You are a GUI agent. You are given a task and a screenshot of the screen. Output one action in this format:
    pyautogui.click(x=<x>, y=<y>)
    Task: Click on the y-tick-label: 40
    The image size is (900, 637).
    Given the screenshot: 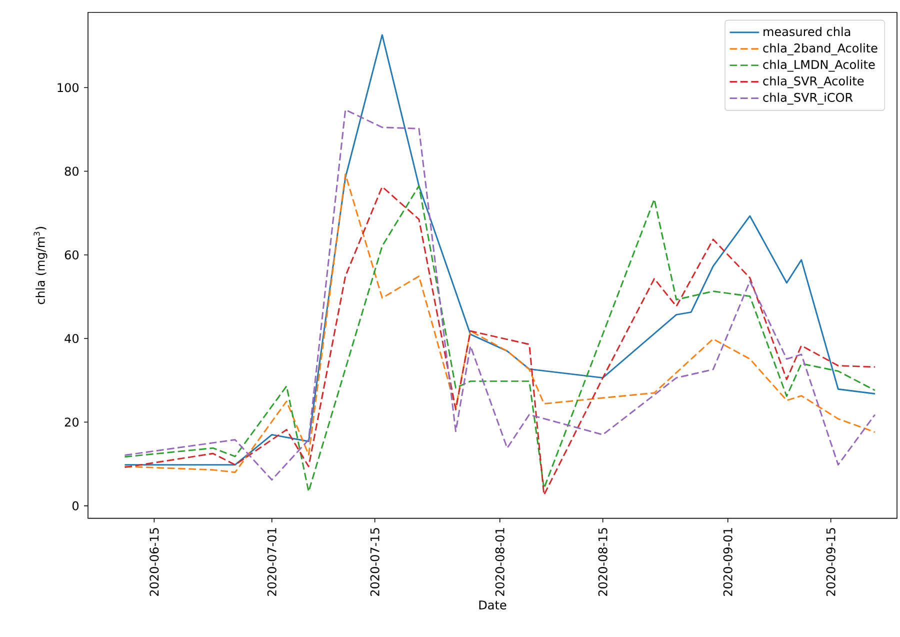 What is the action you would take?
    pyautogui.click(x=71, y=339)
    